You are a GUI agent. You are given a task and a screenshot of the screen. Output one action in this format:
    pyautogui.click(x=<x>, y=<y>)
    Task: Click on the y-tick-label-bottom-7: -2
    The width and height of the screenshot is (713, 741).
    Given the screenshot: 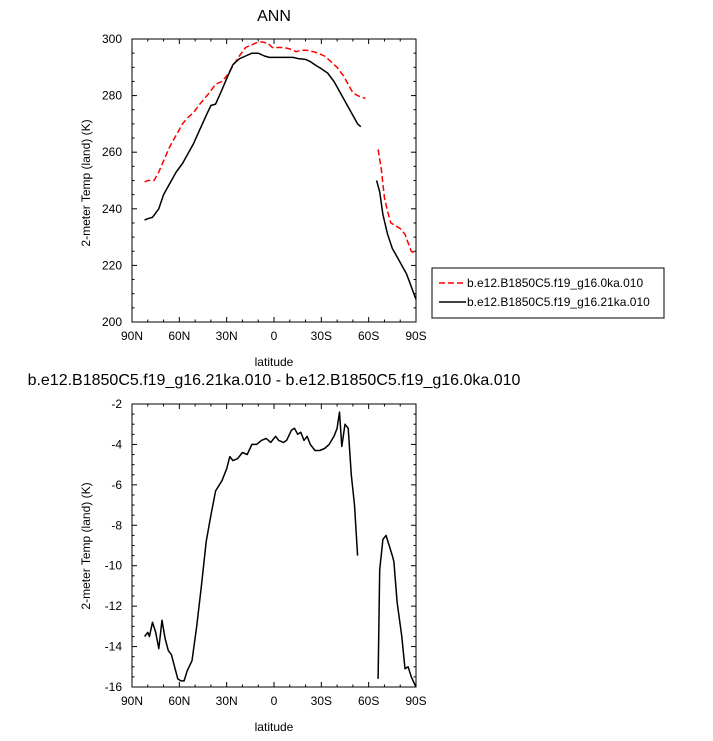 What is the action you would take?
    pyautogui.click(x=116, y=404)
    